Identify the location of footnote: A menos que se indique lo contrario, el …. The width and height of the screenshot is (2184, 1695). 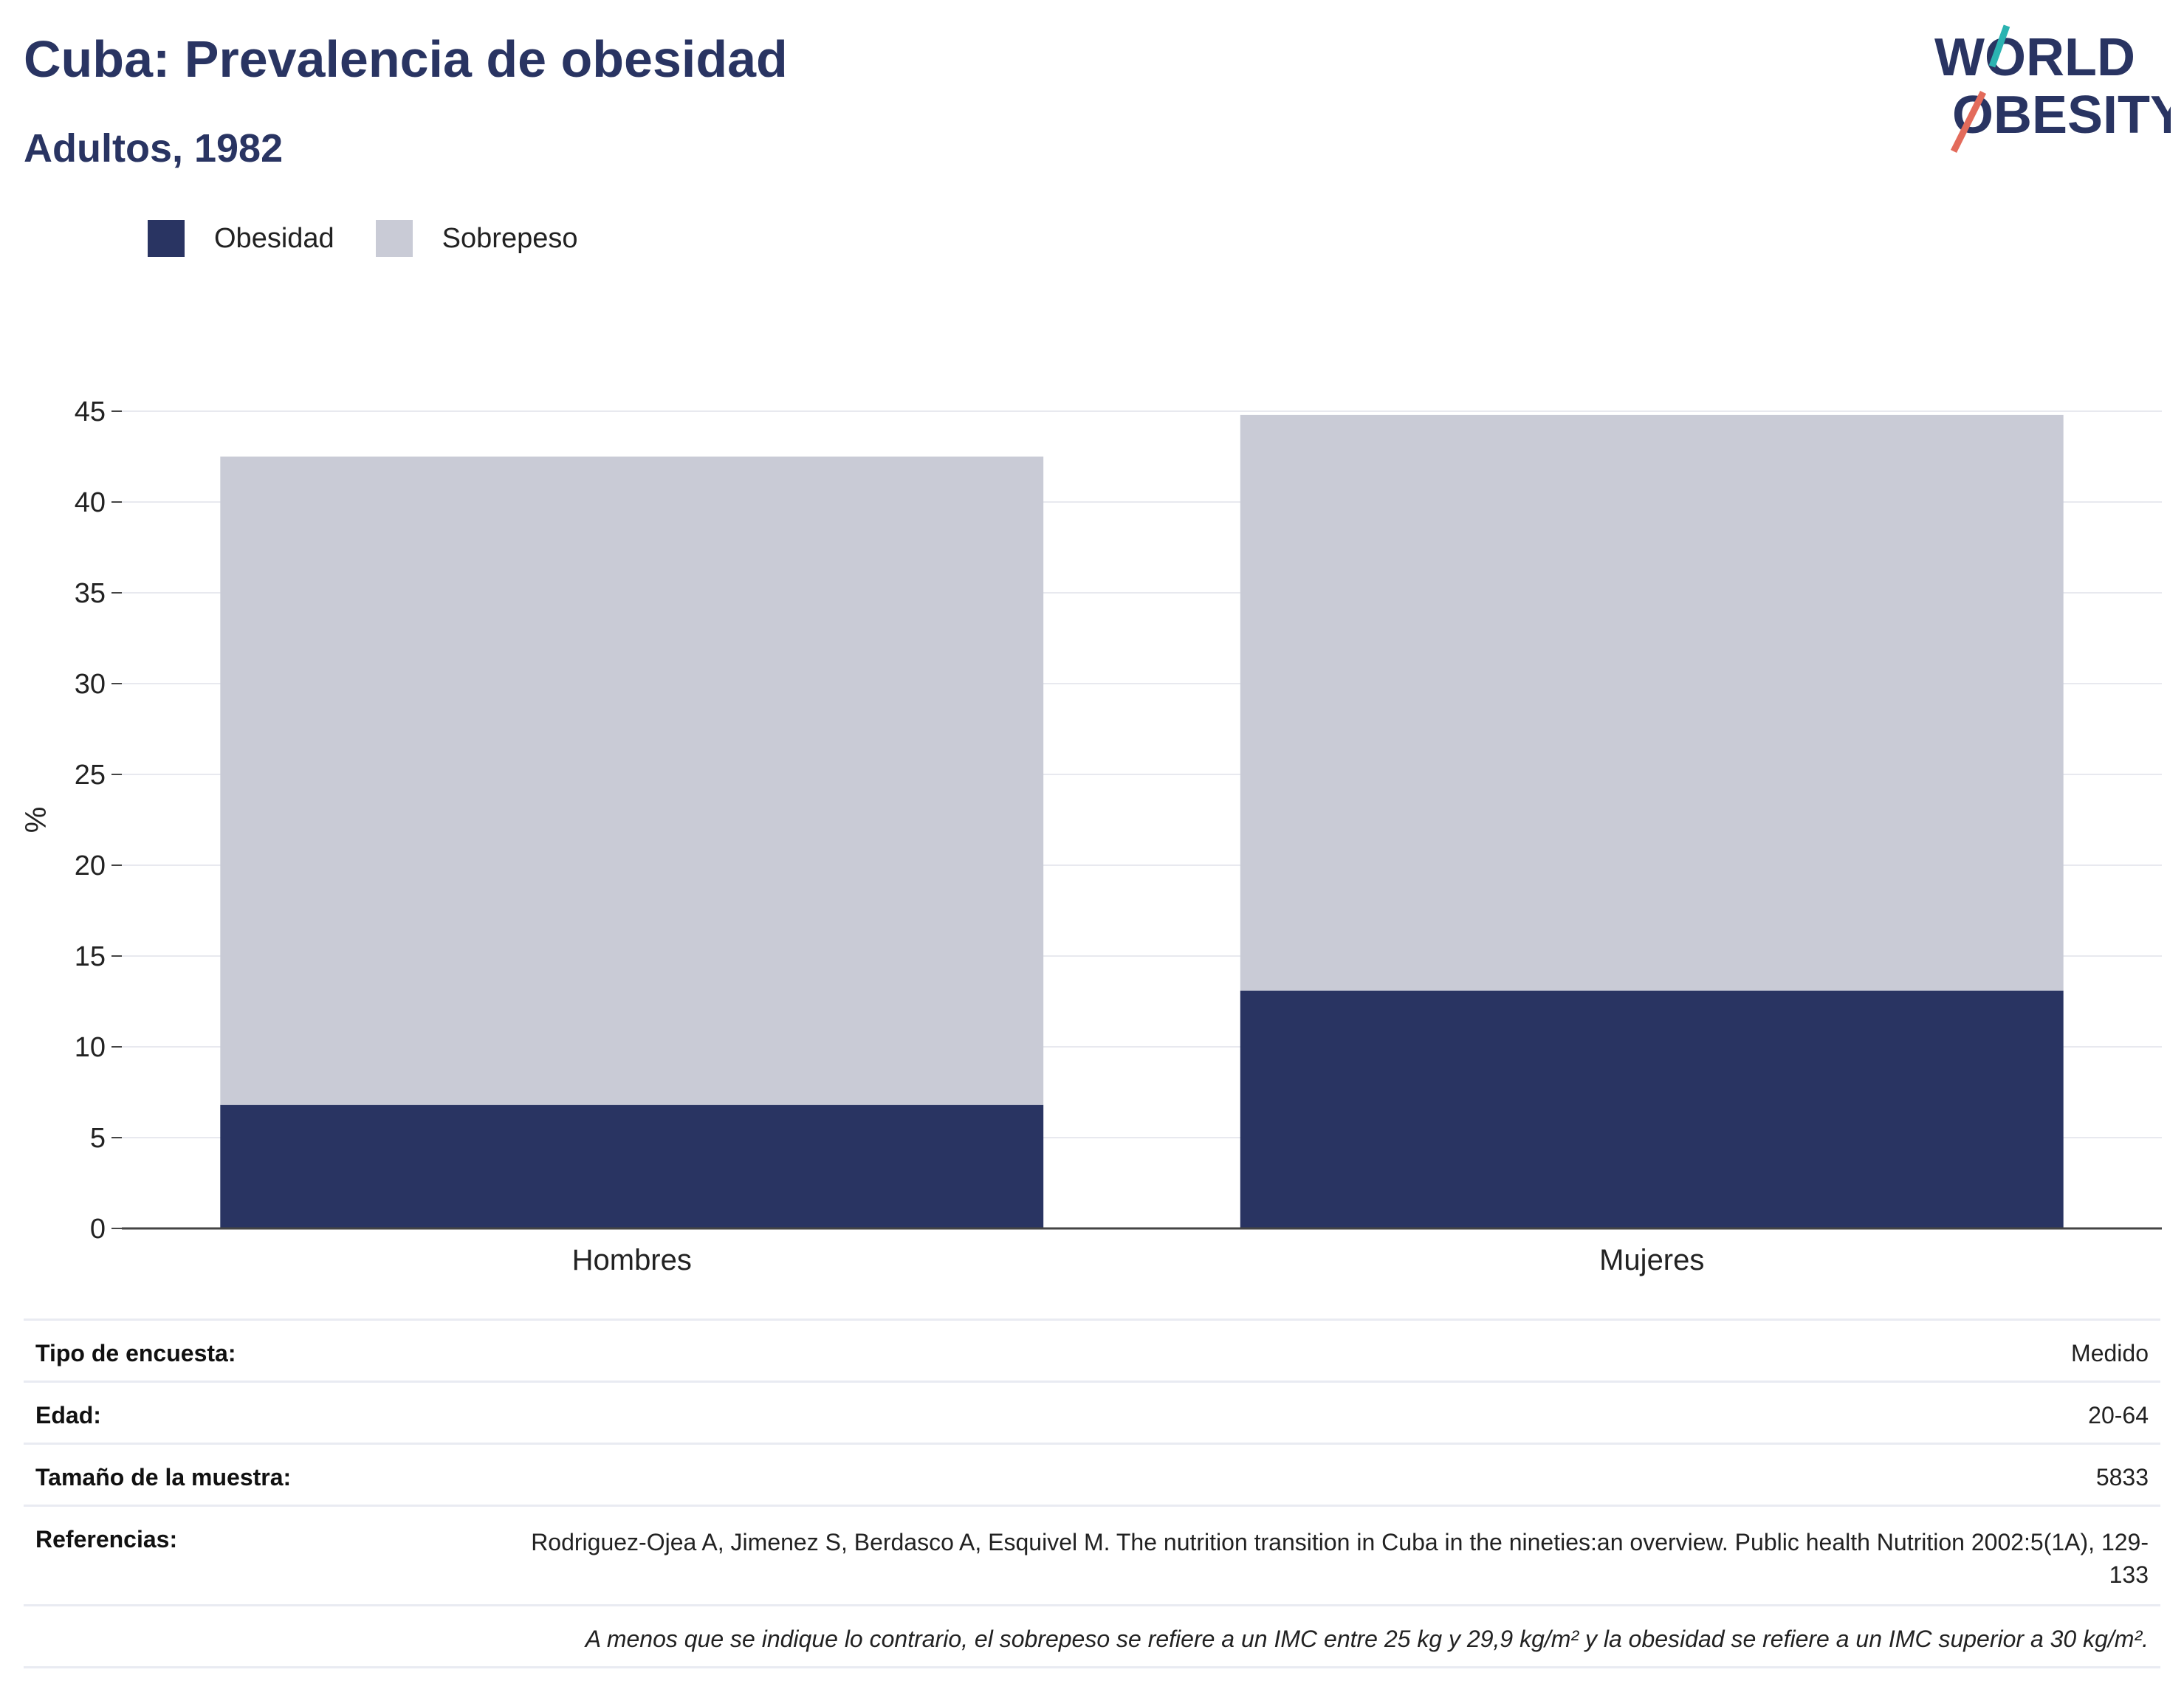
(1367, 1639).